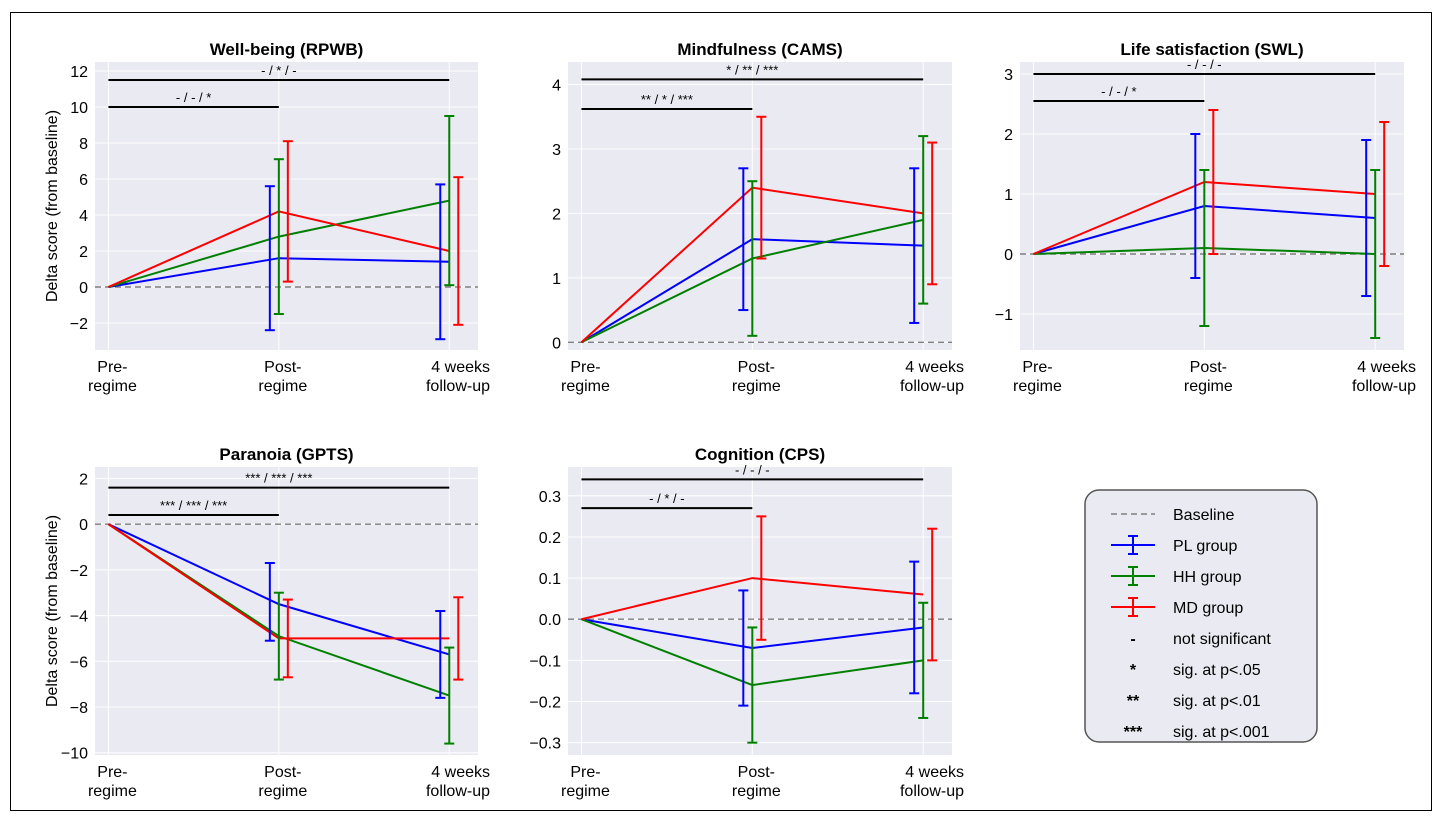  What do you see at coordinates (79, 72) in the screenshot?
I see `y-tick-label: 12` at bounding box center [79, 72].